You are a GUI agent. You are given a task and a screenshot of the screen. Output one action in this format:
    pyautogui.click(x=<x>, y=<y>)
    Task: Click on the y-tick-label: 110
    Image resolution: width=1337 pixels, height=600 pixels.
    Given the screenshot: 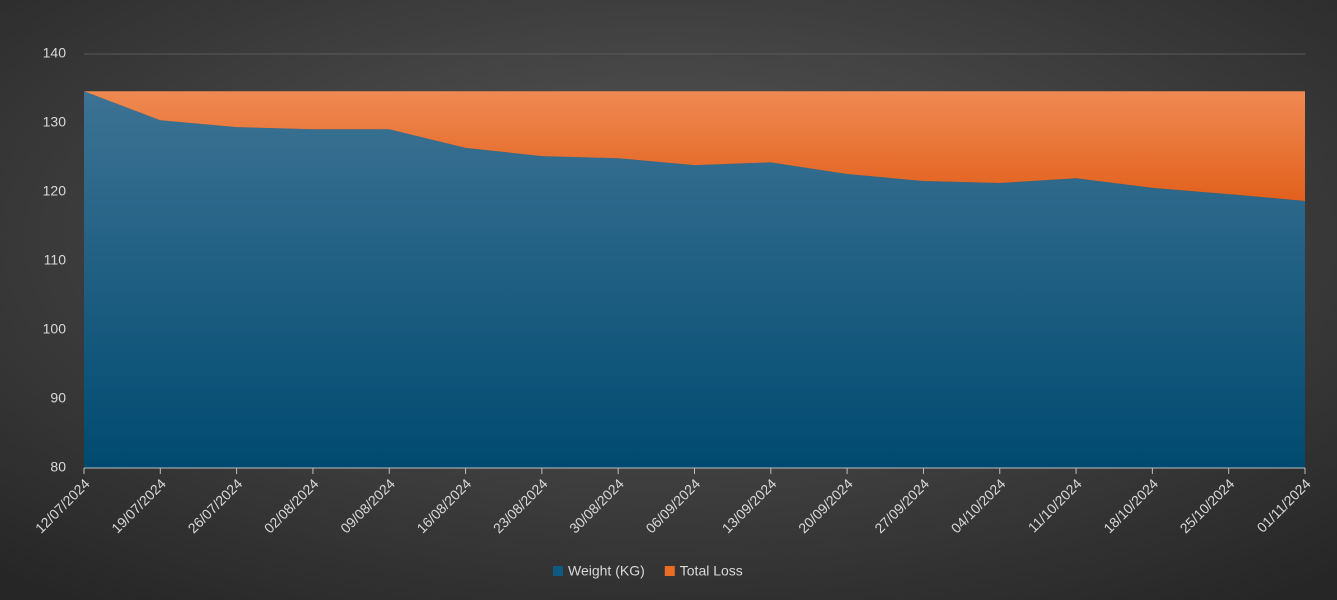 What is the action you would take?
    pyautogui.click(x=55, y=260)
    